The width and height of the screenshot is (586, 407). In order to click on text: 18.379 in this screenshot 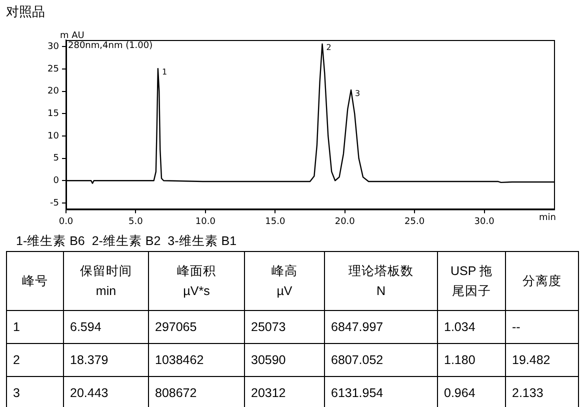, I will do `click(89, 360)`.